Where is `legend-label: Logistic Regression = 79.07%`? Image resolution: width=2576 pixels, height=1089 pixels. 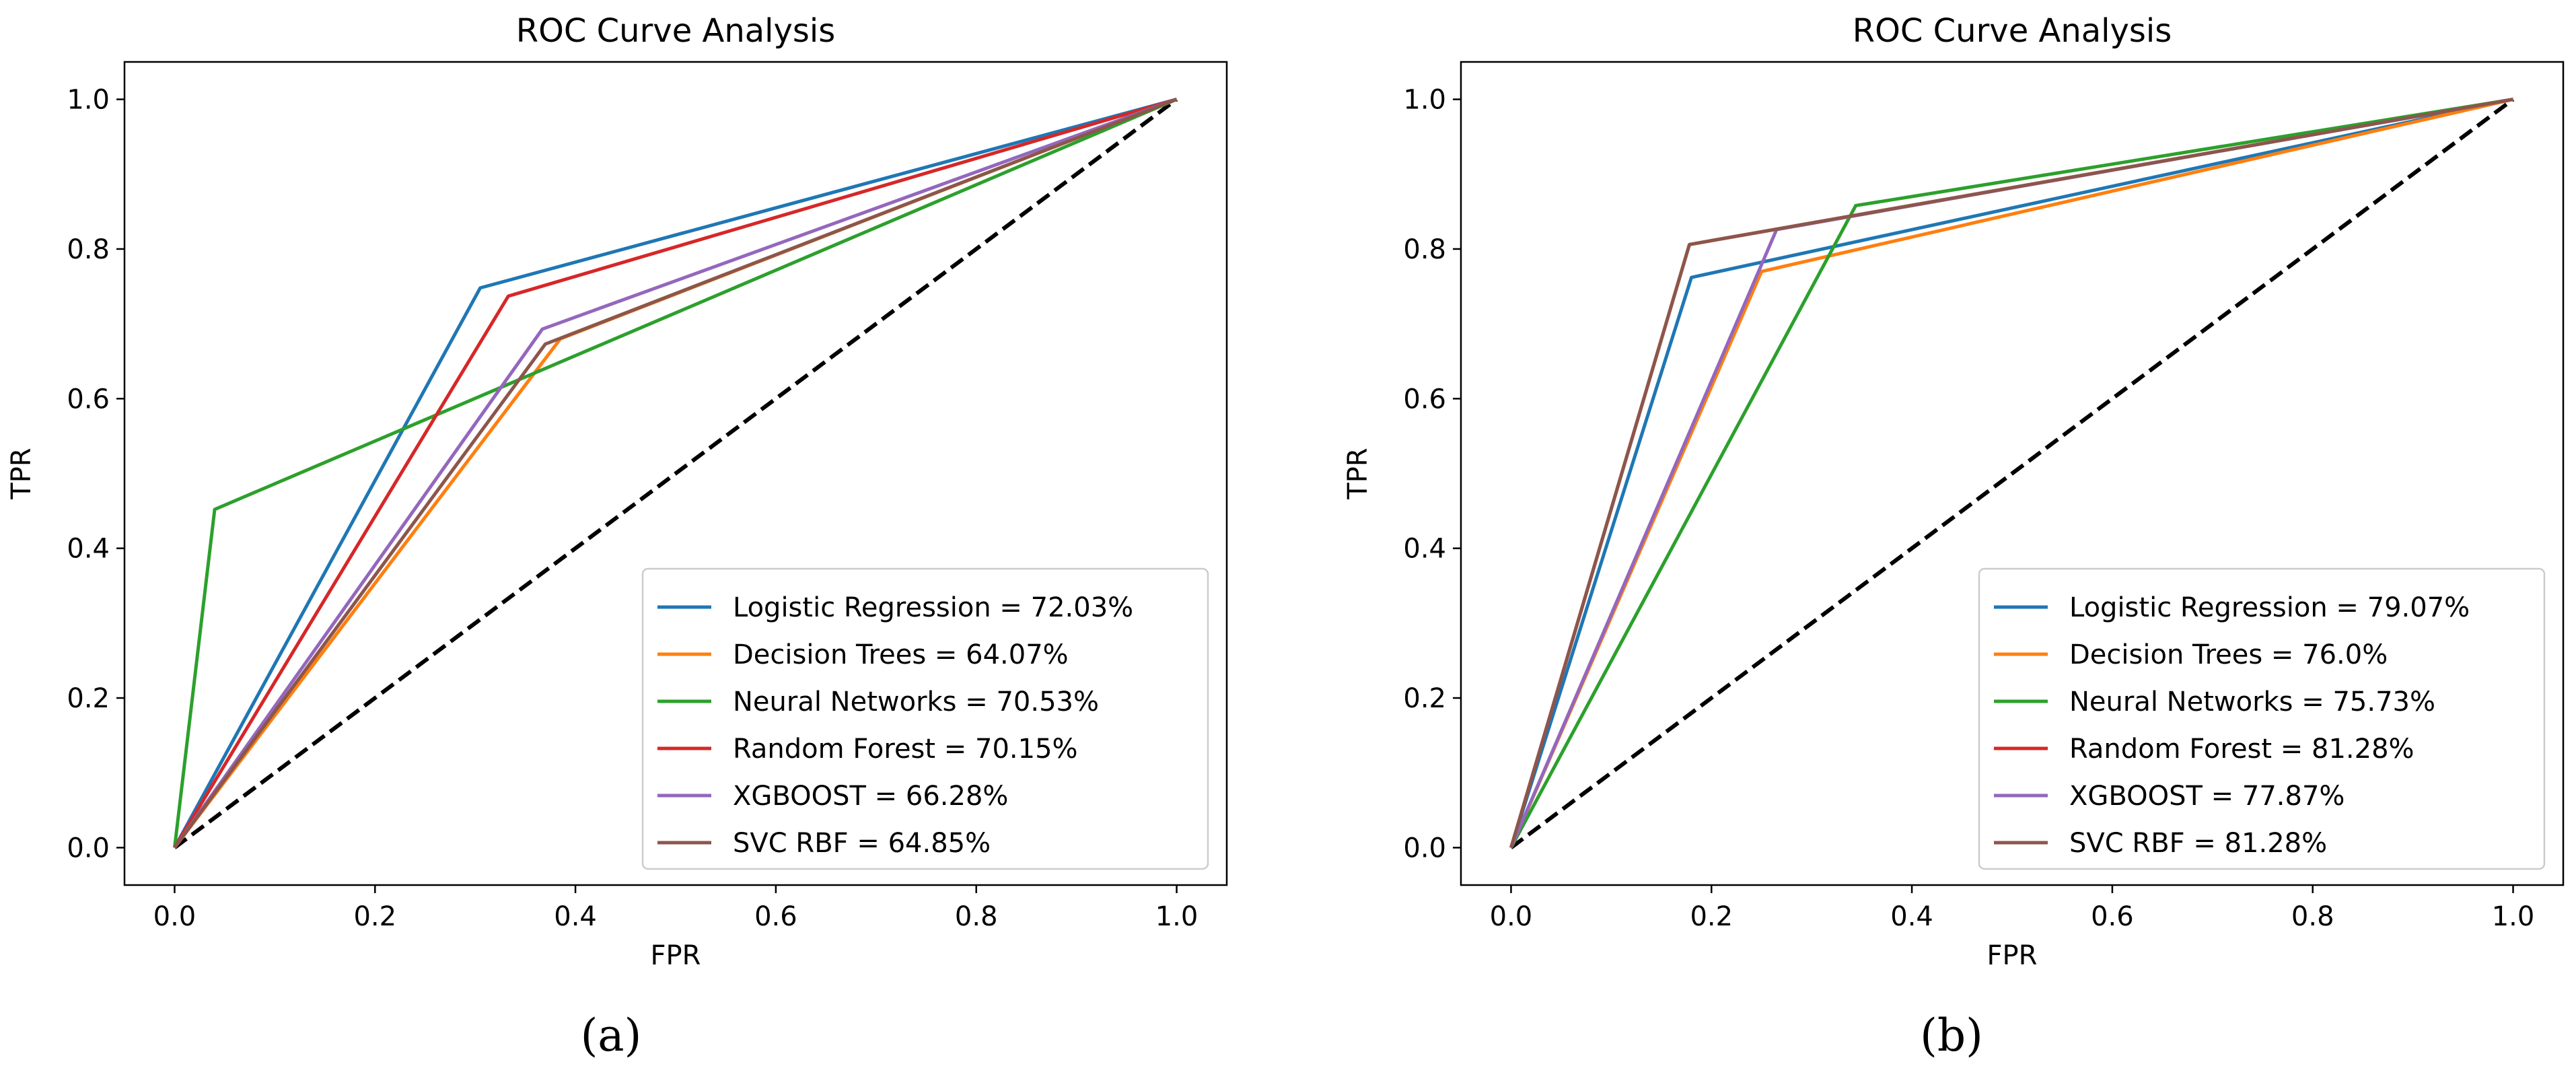
legend-label: Logistic Regression = 79.07% is located at coordinates (2269, 607).